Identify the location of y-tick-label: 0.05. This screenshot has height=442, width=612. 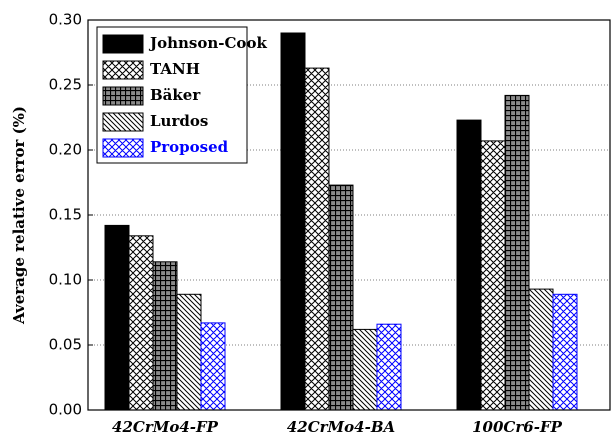
(65, 345).